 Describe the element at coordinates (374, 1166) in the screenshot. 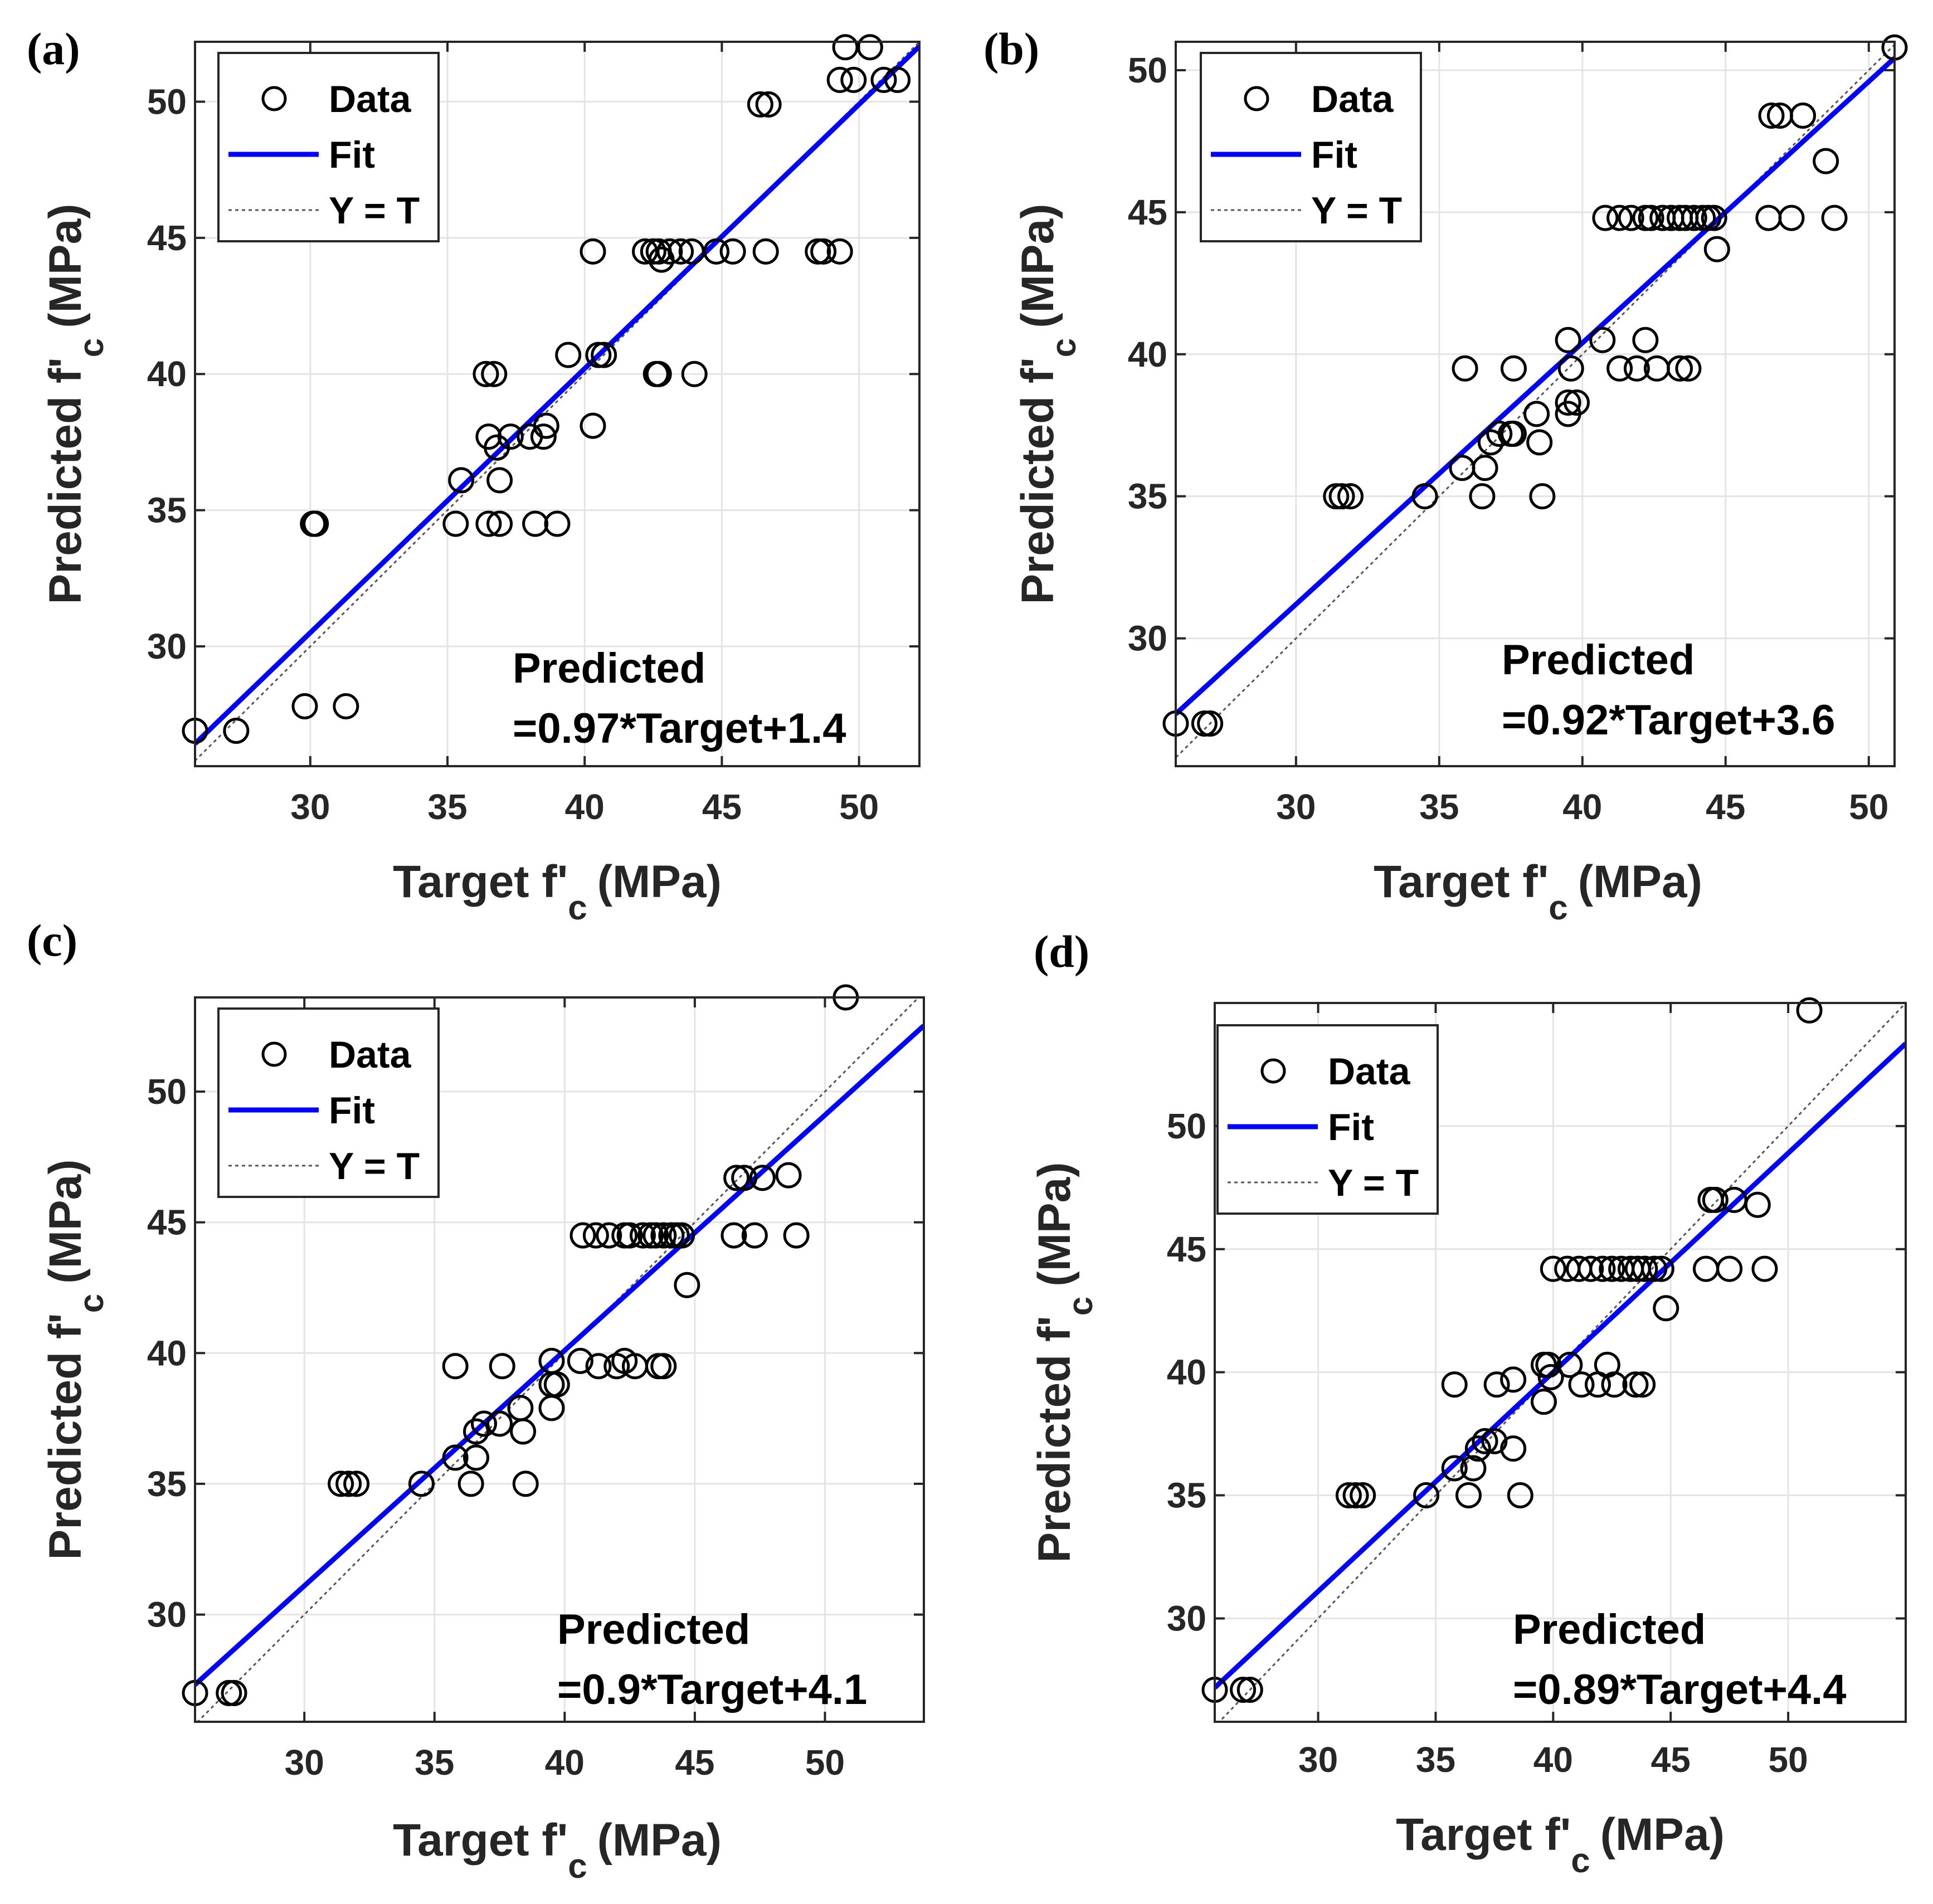

I see `legend-label: Y = T` at that location.